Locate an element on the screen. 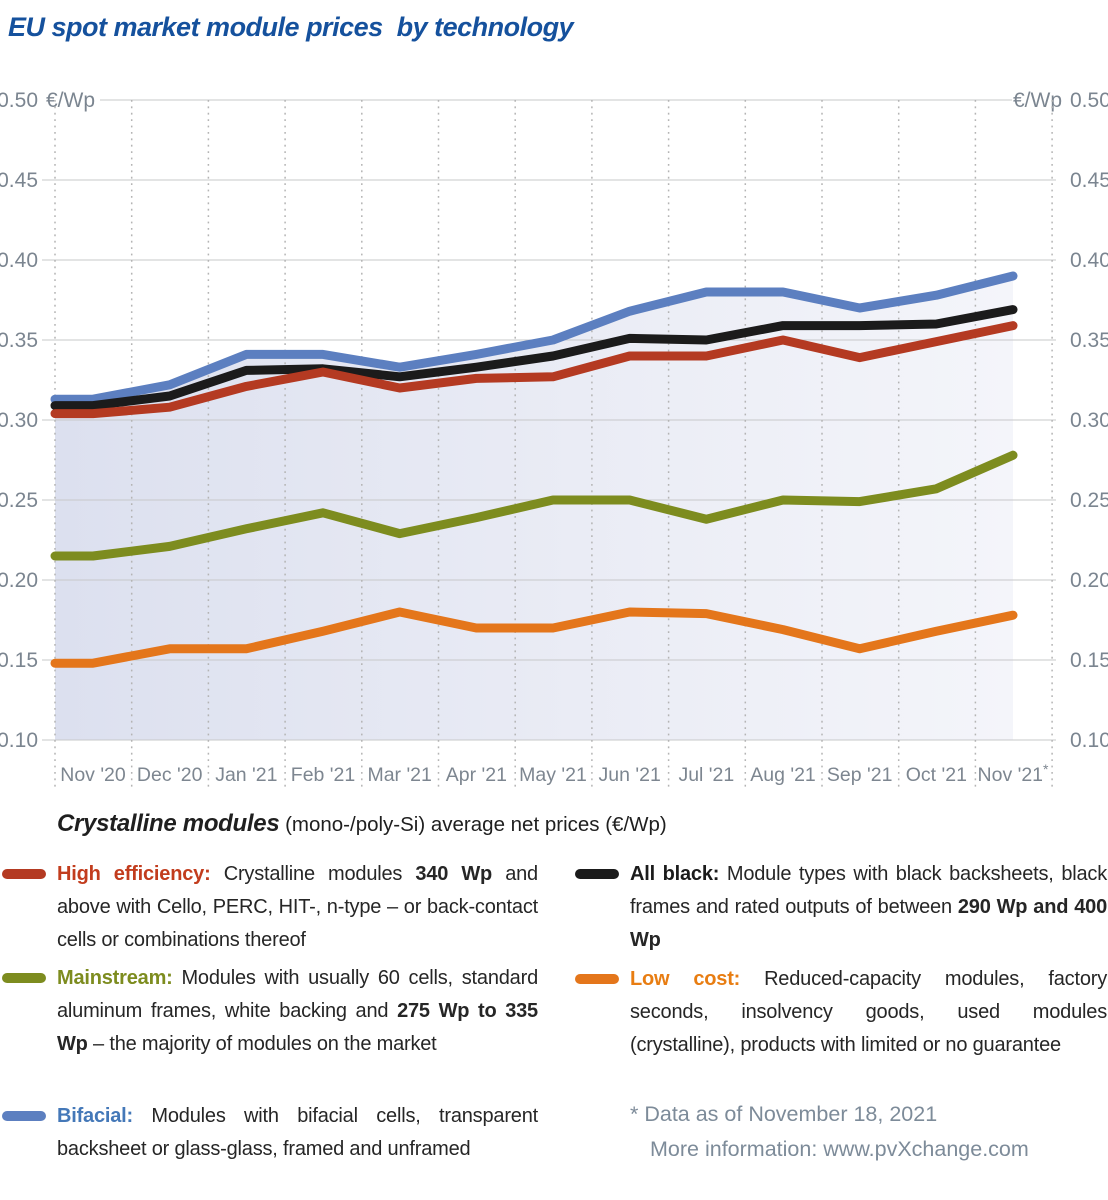 The width and height of the screenshot is (1108, 1200). x-tick-month: Jul '21 is located at coordinates (706, 775).